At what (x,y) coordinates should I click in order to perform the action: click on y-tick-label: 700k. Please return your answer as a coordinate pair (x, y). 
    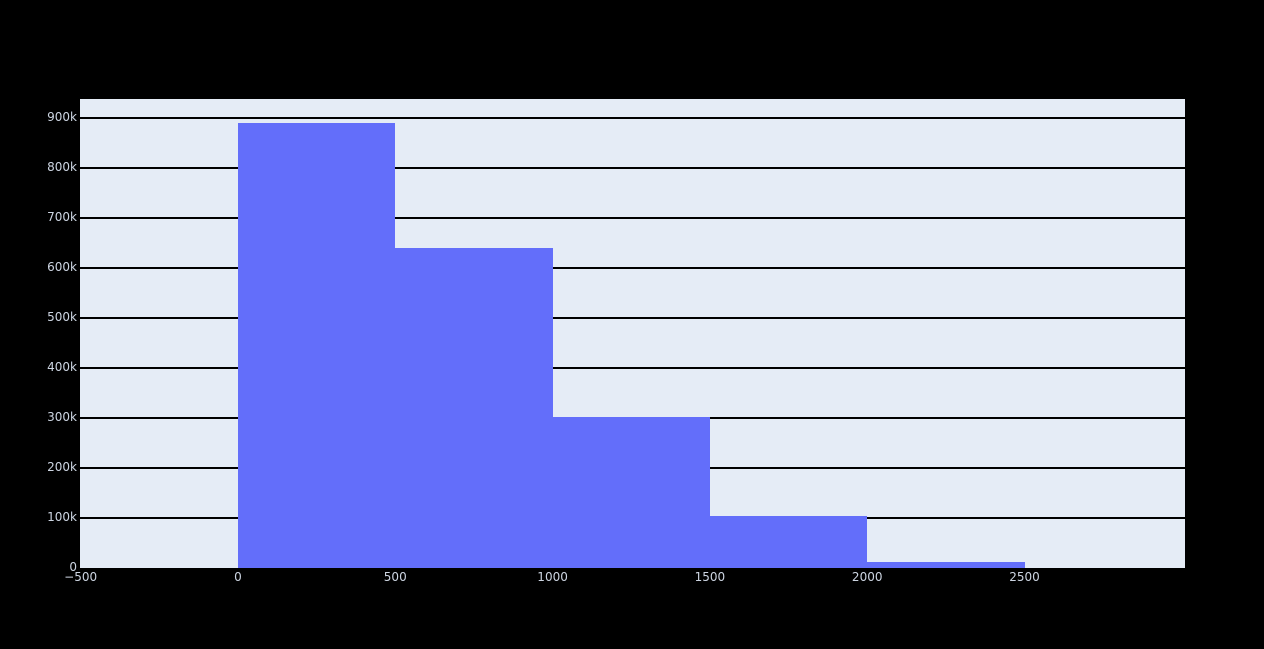
    Looking at the image, I should click on (62, 217).